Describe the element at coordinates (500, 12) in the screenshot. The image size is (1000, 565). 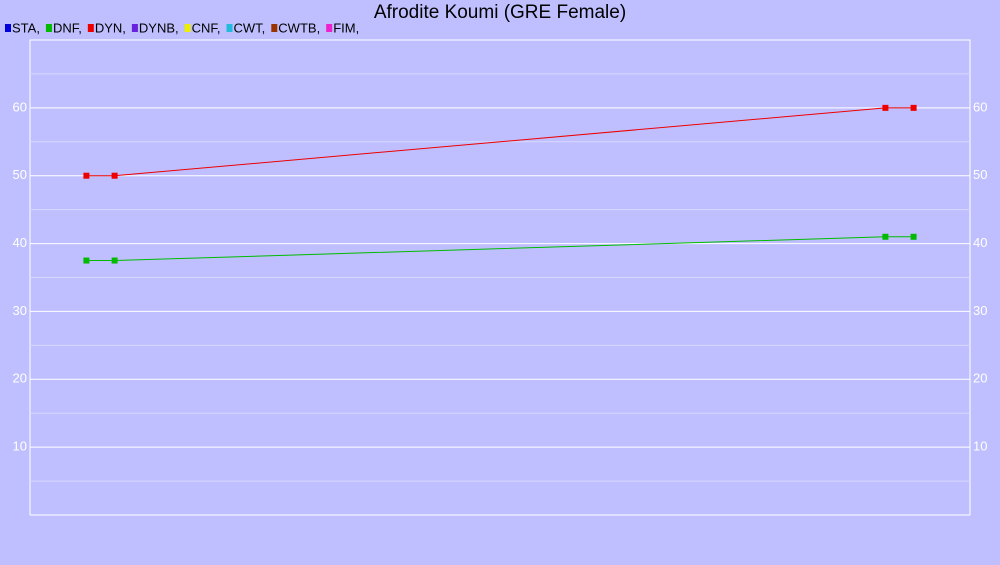
I see `chart-title: Afrodite Koumi (GRE Female)` at that location.